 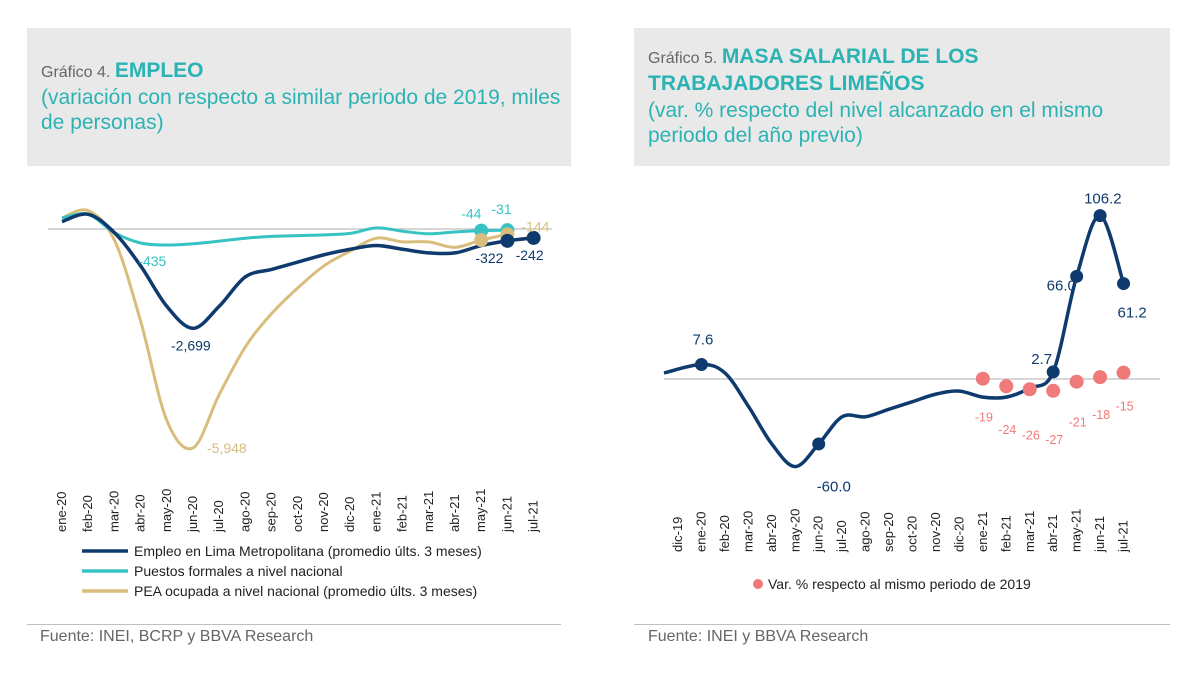 What do you see at coordinates (1123, 536) in the screenshot?
I see `masa-xtick-jul-21: jul-21` at bounding box center [1123, 536].